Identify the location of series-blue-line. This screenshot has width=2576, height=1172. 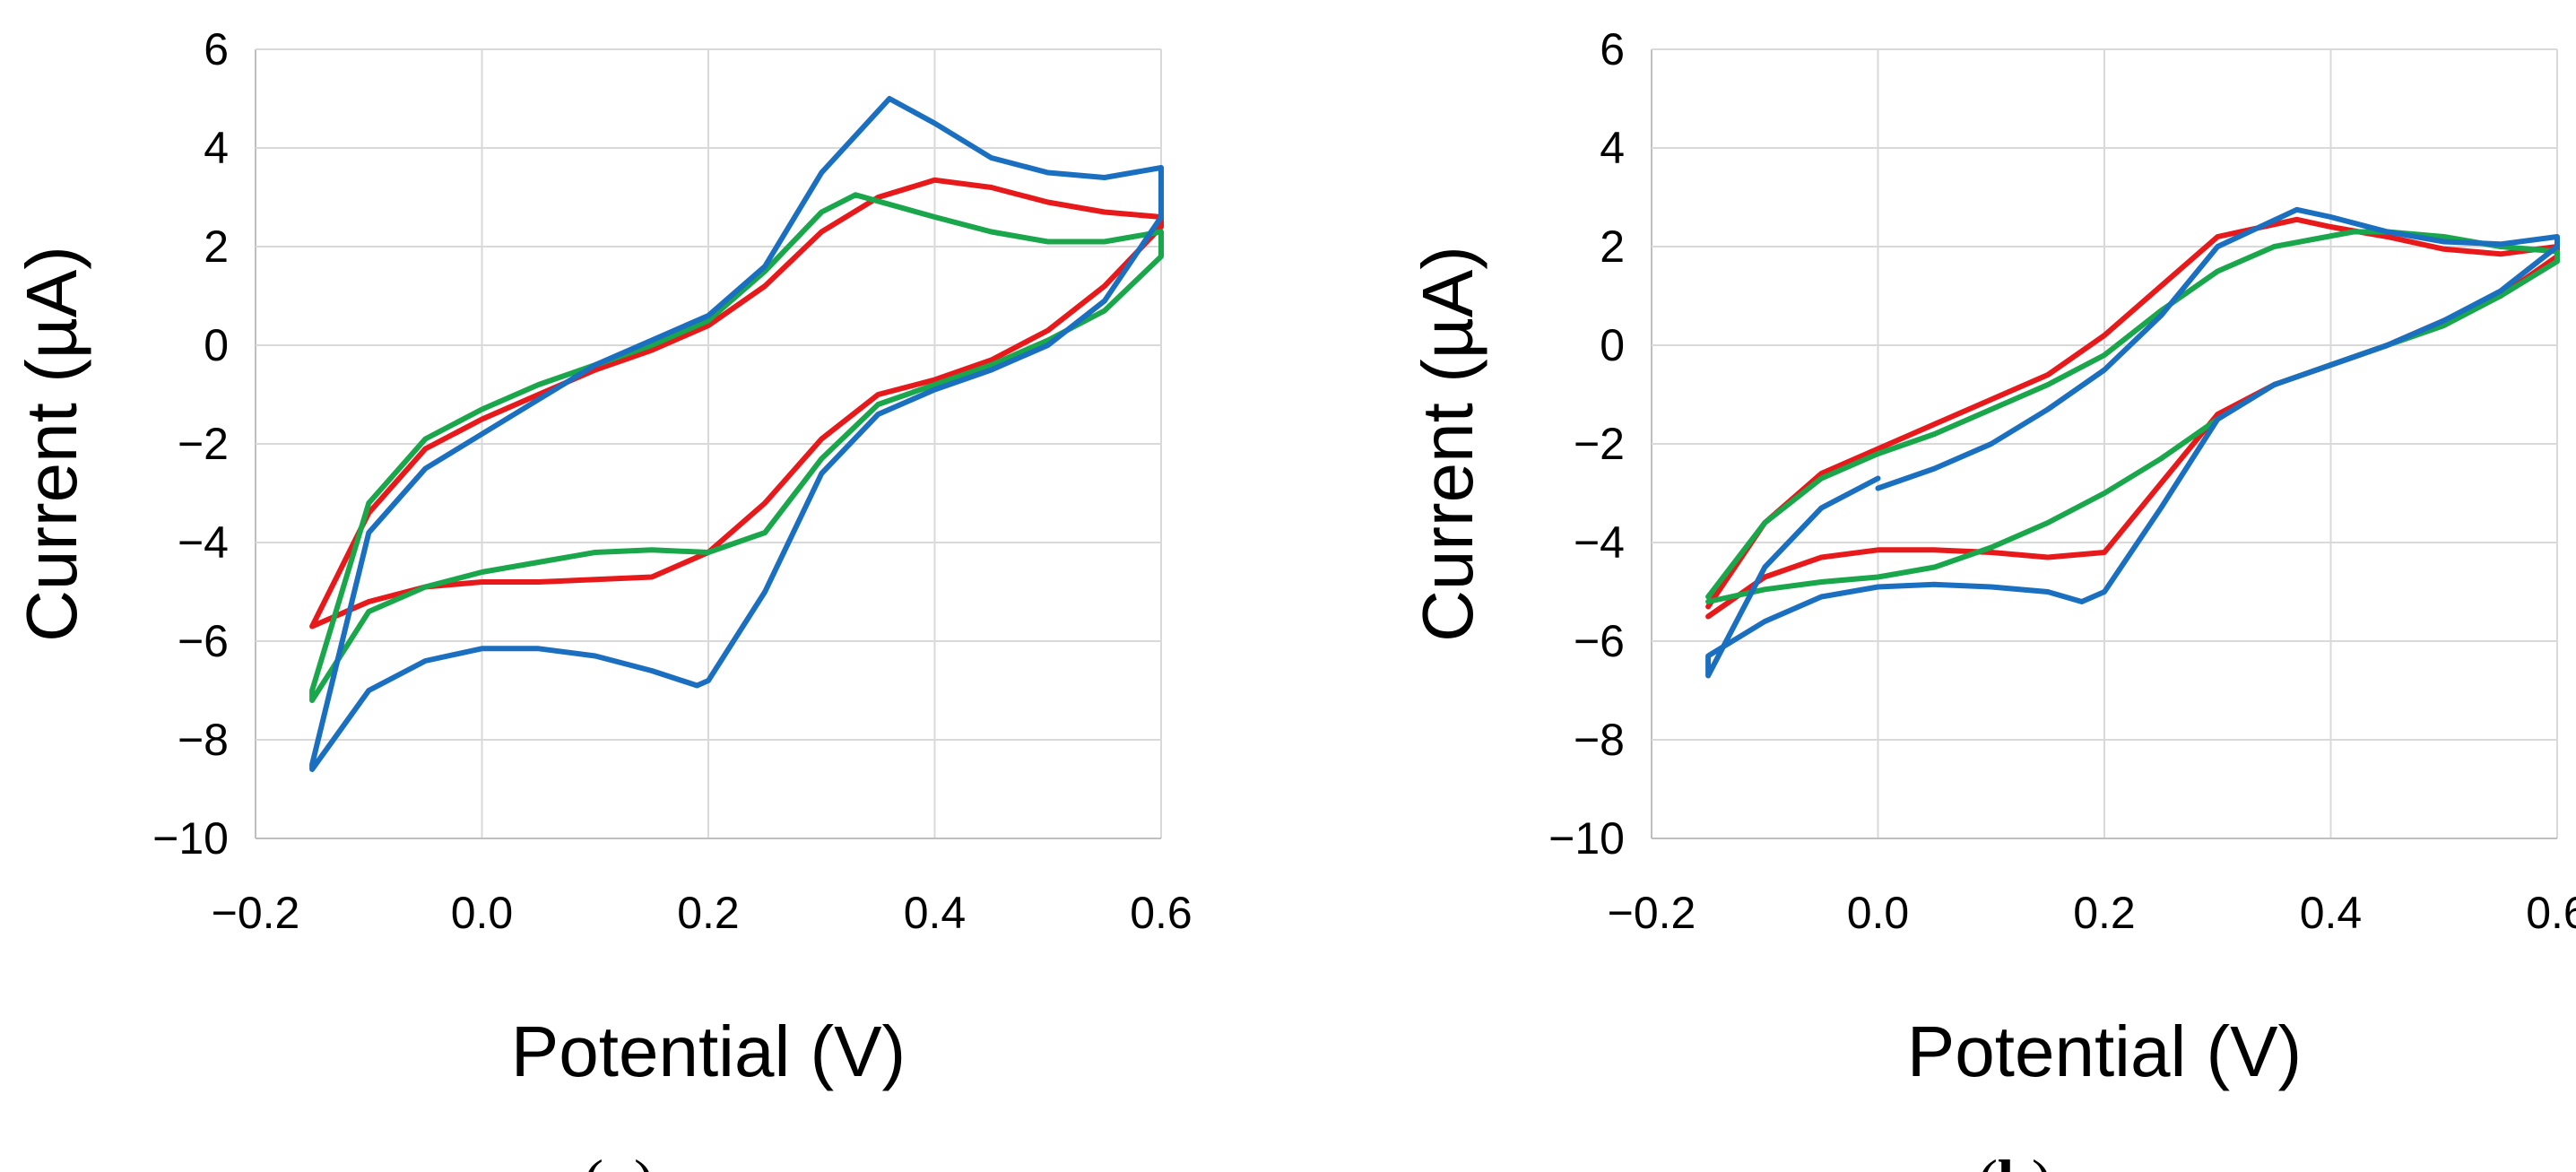
(2132, 443).